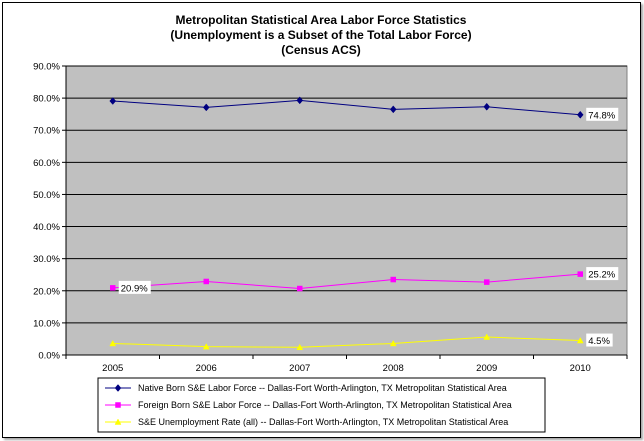 Image resolution: width=644 pixels, height=441 pixels. I want to click on x-tick-label-0: 2005, so click(112, 368).